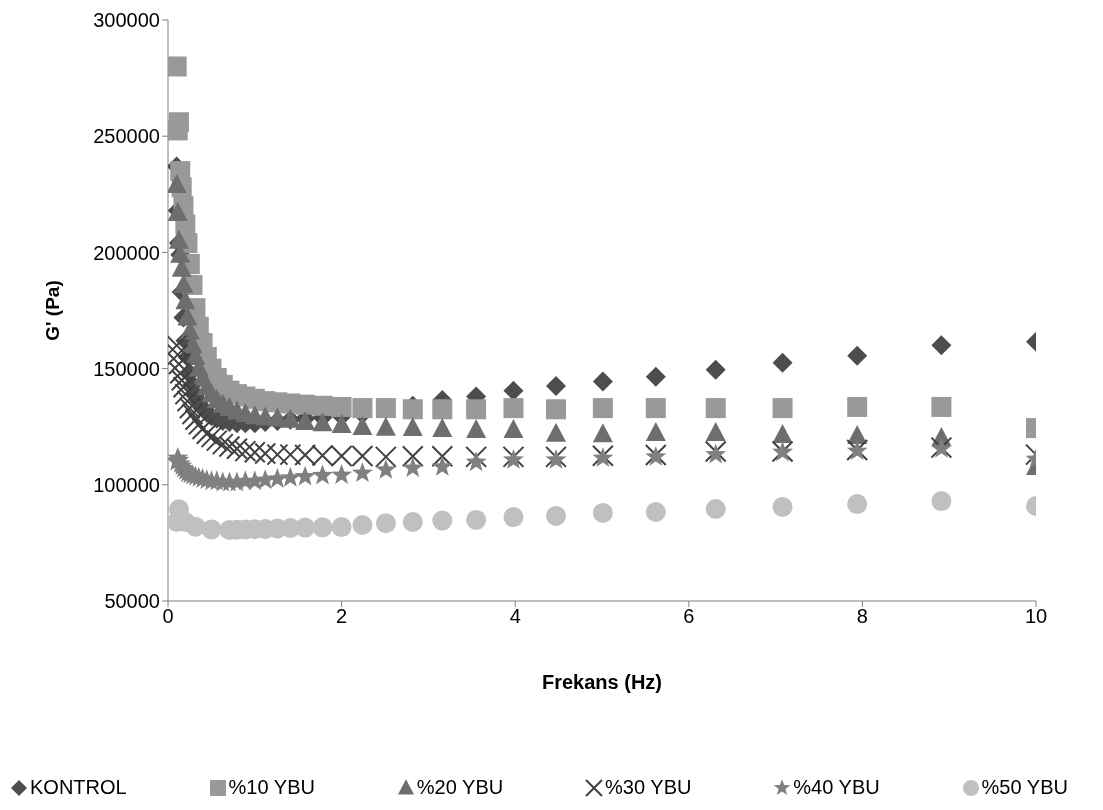 This screenshot has height=810, width=1103. What do you see at coordinates (1024, 787) in the screenshot?
I see `legend-label: %50 YBU` at bounding box center [1024, 787].